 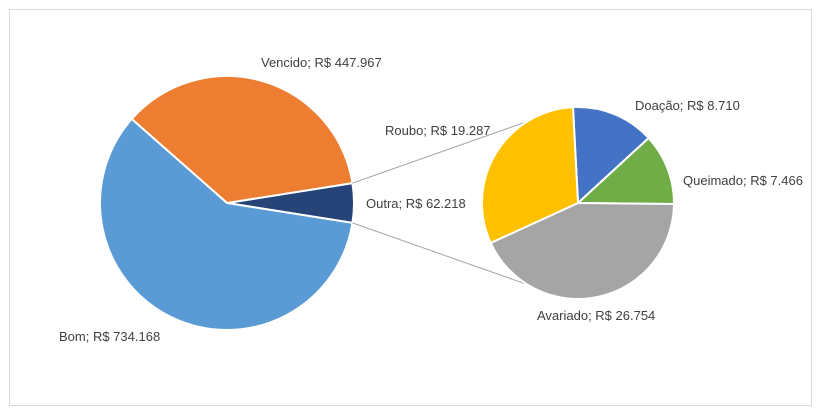 I want to click on data-label-roubo: Roubo; R$ 19.287, so click(x=438, y=130).